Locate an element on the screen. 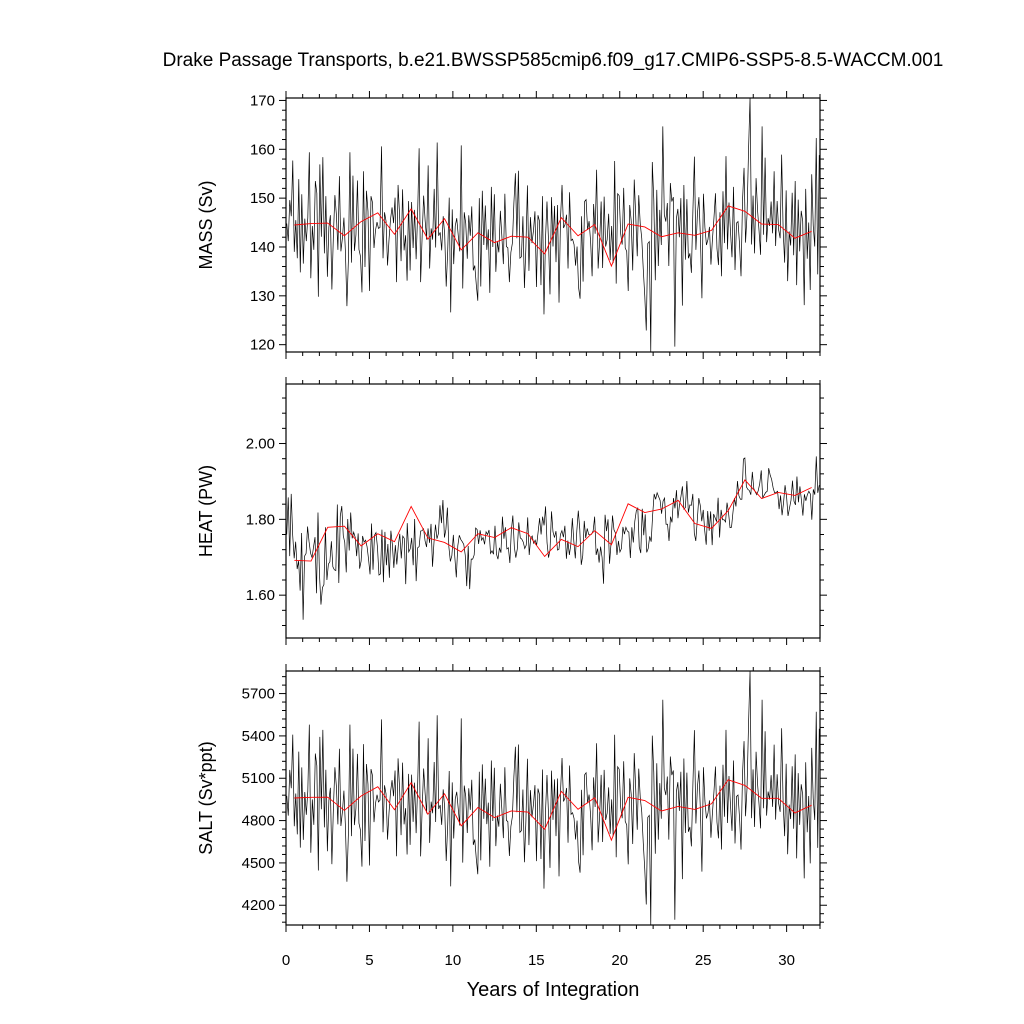 The width and height of the screenshot is (1024, 1024). y-tick-label: 5100 is located at coordinates (258, 778).